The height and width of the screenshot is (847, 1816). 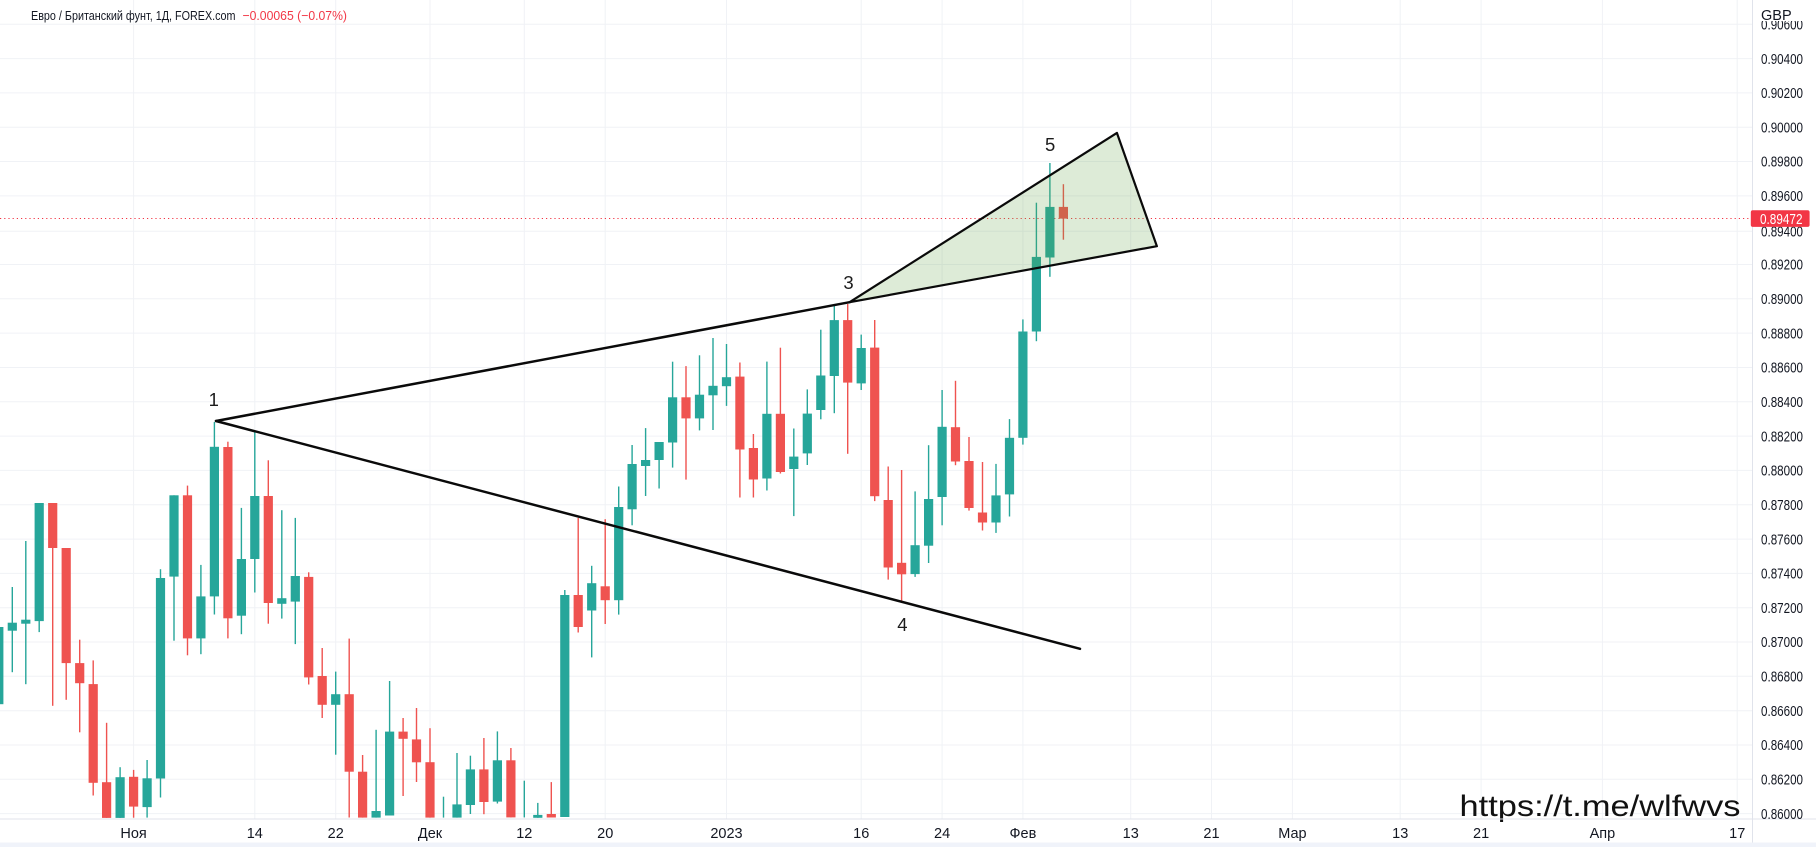 What do you see at coordinates (605, 834) in the screenshot?
I see `svg-text: 20` at bounding box center [605, 834].